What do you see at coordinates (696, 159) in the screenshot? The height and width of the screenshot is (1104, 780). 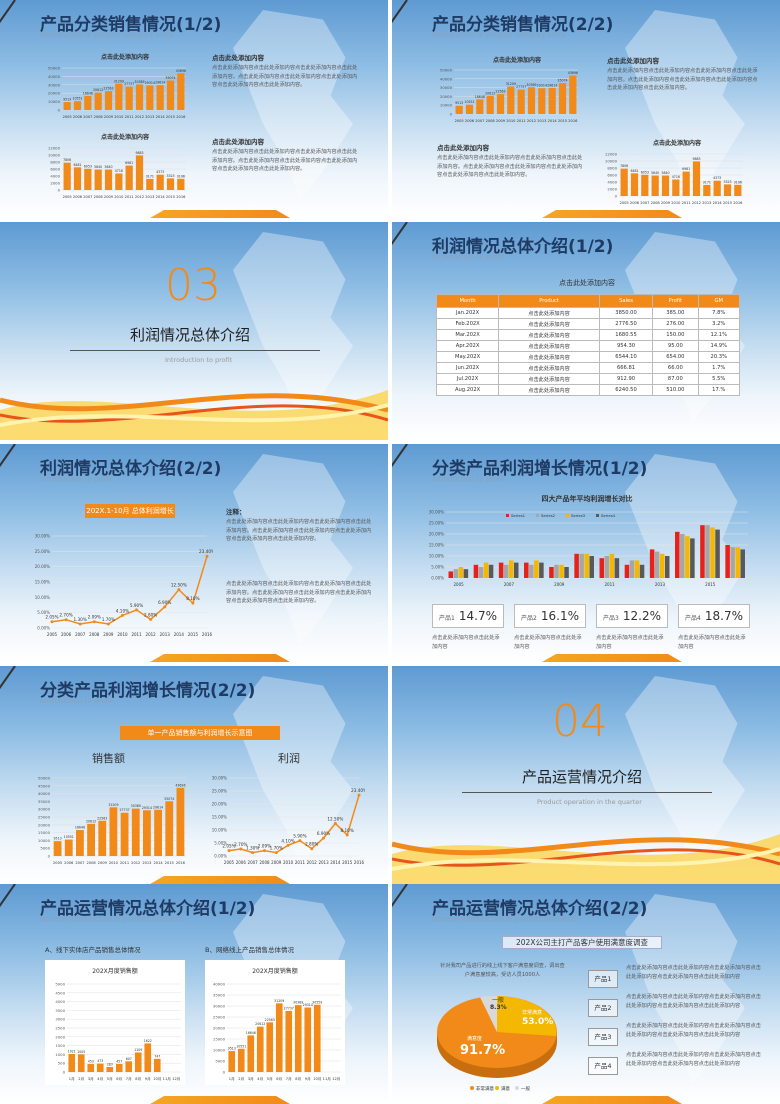 I see `data-label: 9883` at bounding box center [696, 159].